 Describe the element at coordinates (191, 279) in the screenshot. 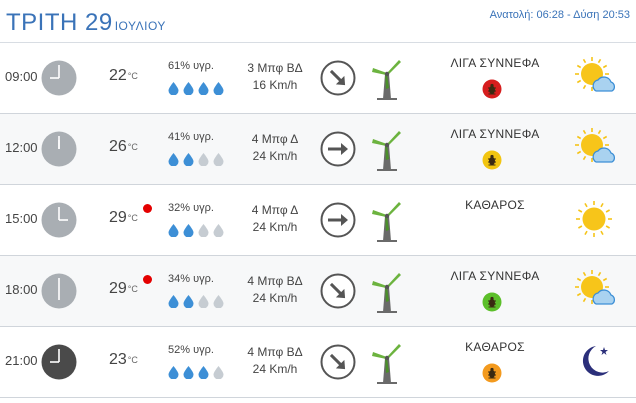

I see `humidity-label: 34% υγρ.` at that location.